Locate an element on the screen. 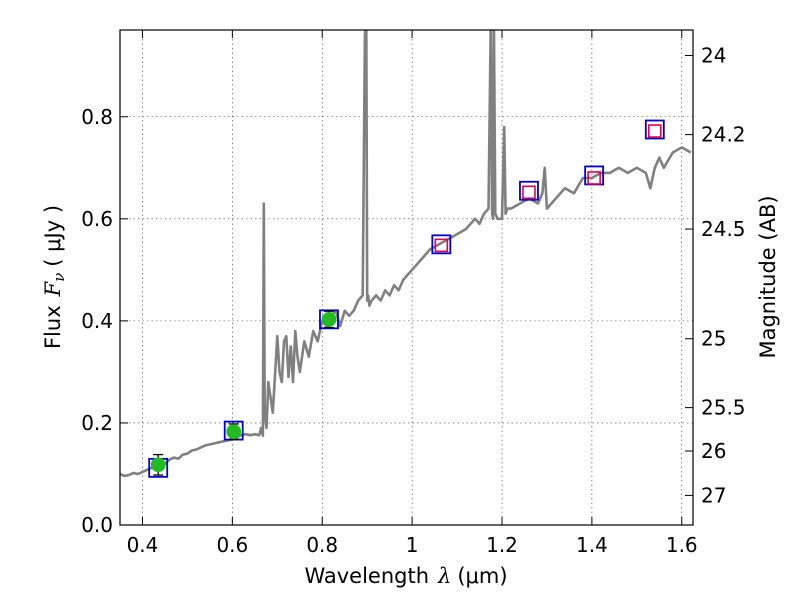 This screenshot has height=600, width=800. x-tick-label-0: 0.4 is located at coordinates (143, 545).